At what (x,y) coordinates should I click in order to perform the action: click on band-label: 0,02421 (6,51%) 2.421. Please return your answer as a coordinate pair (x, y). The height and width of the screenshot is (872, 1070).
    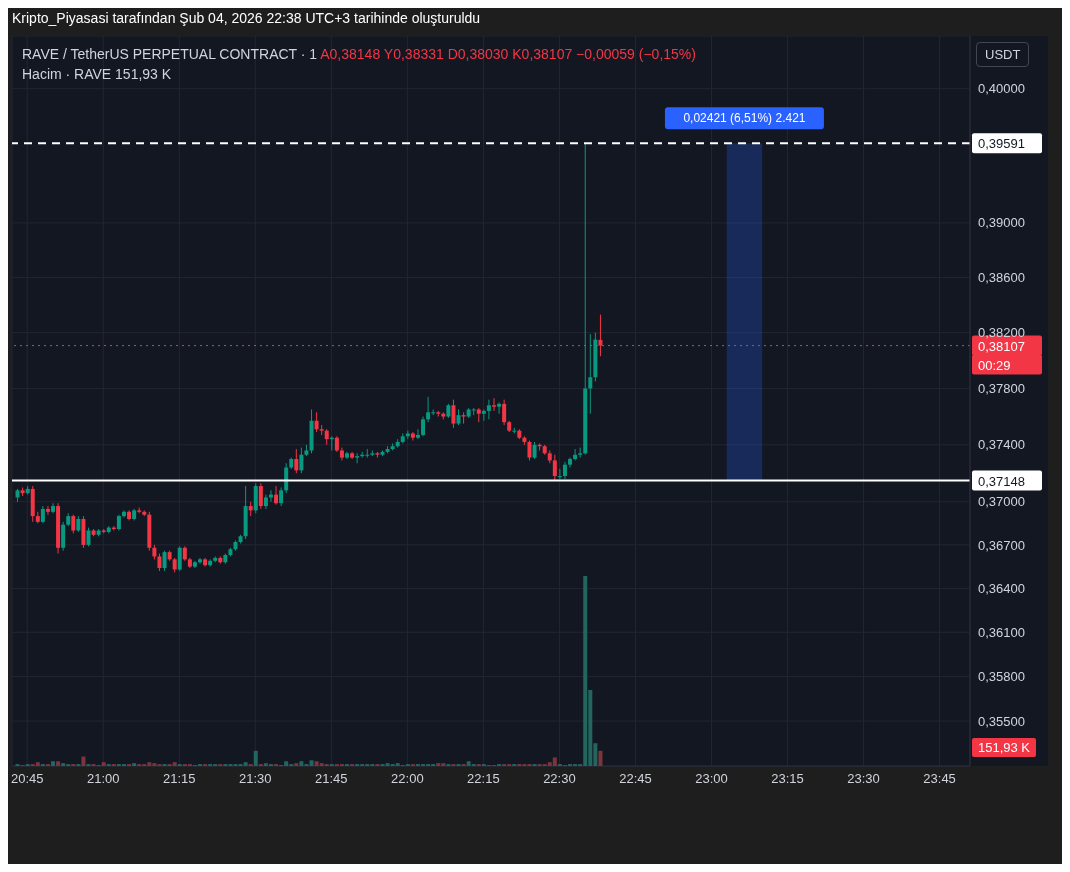
    Looking at the image, I should click on (744, 118).